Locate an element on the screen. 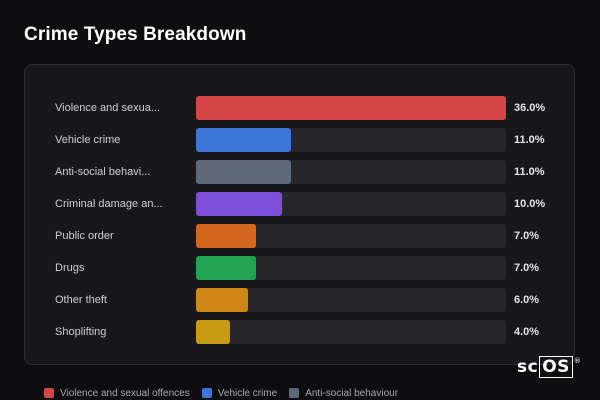 This screenshot has height=400, width=600. bar-row: Criminal damage an... 10.0% is located at coordinates (299, 204).